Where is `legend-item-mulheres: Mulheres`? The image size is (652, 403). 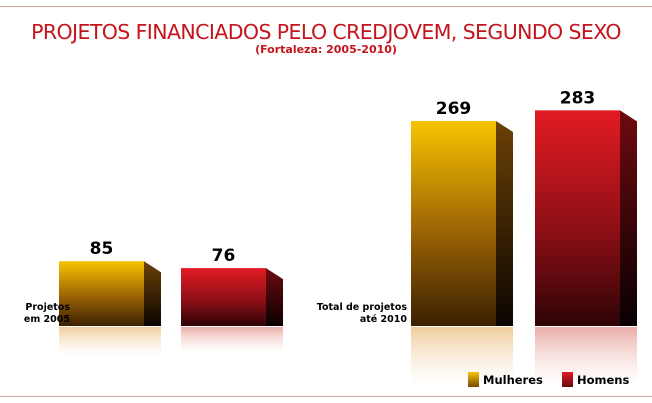 legend-item-mulheres: Mulheres is located at coordinates (505, 379).